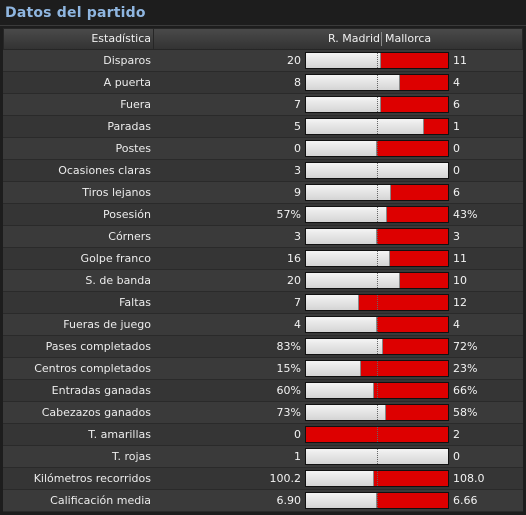 The height and width of the screenshot is (515, 526). Describe the element at coordinates (129, 126) in the screenshot. I see `stat-label: Paradas` at that location.